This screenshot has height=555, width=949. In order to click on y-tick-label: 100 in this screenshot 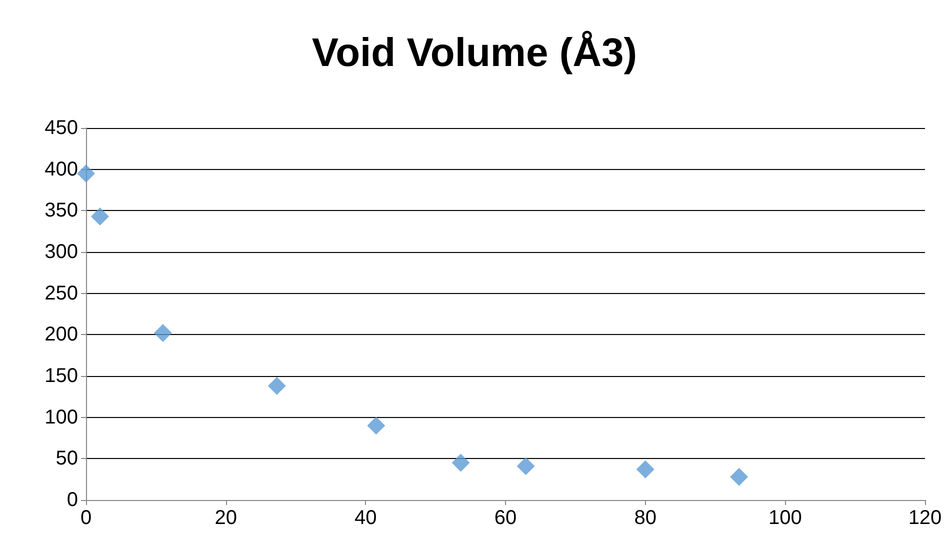, I will do `click(61, 417)`.